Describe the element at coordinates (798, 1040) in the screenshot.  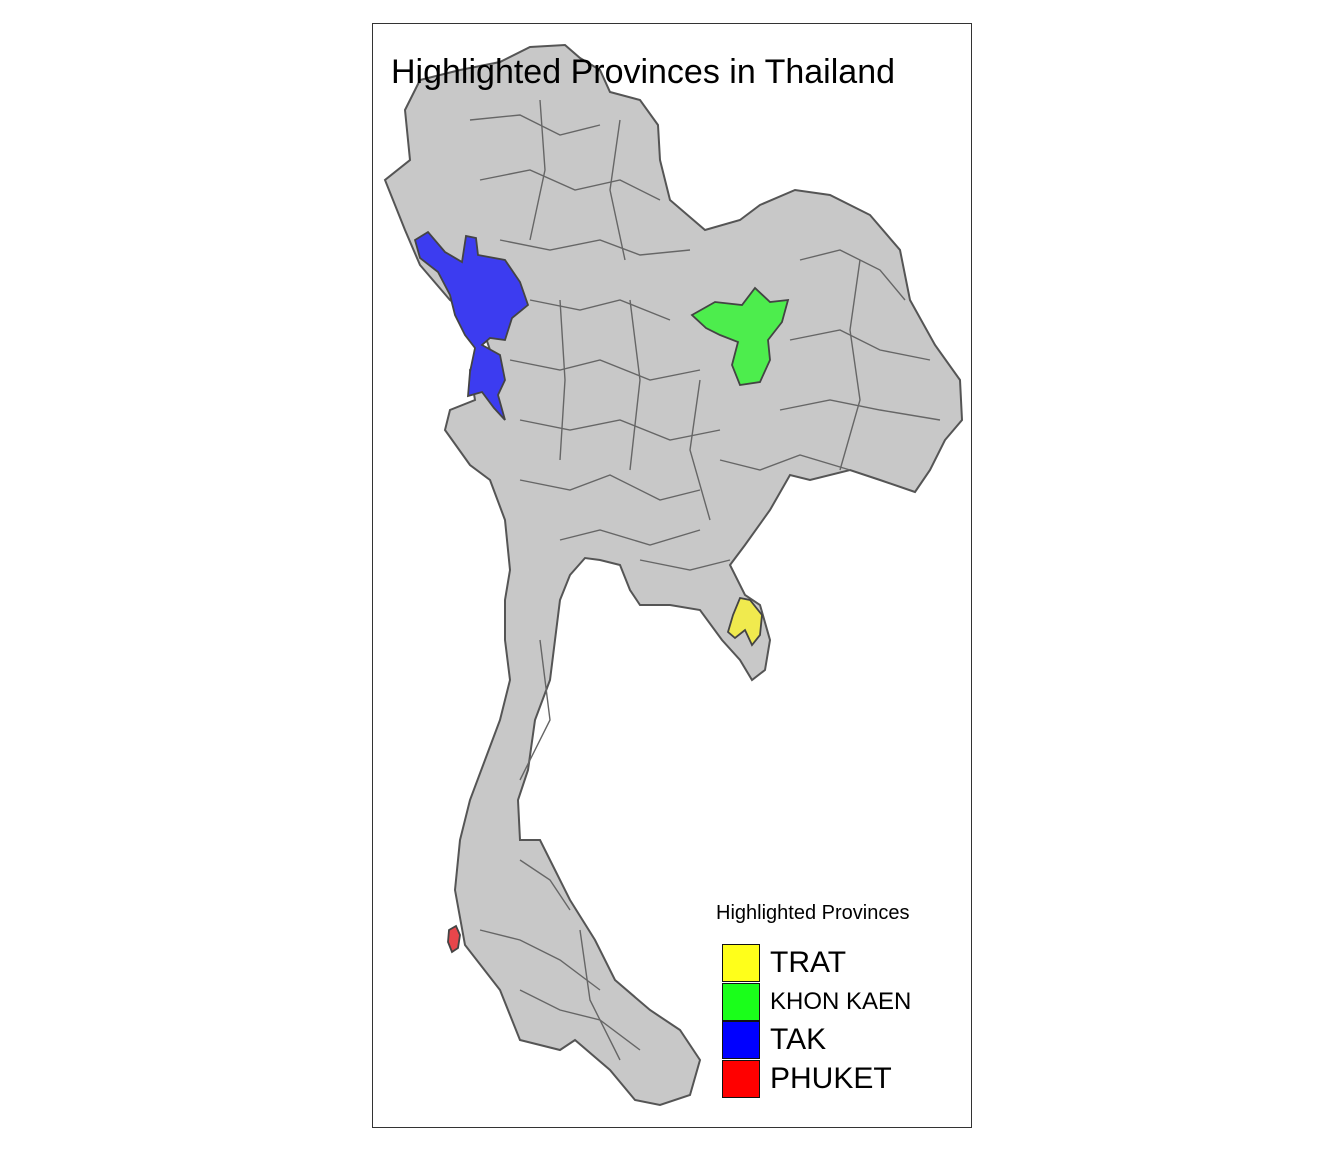
I see `legend-label: TAK` at that location.